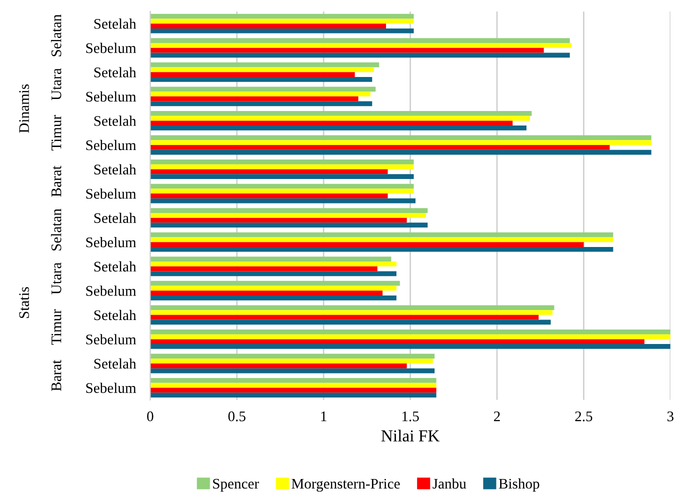 Image resolution: width=689 pixels, height=498 pixels. Describe the element at coordinates (583, 416) in the screenshot. I see `x-tick-label: 2.5` at that location.